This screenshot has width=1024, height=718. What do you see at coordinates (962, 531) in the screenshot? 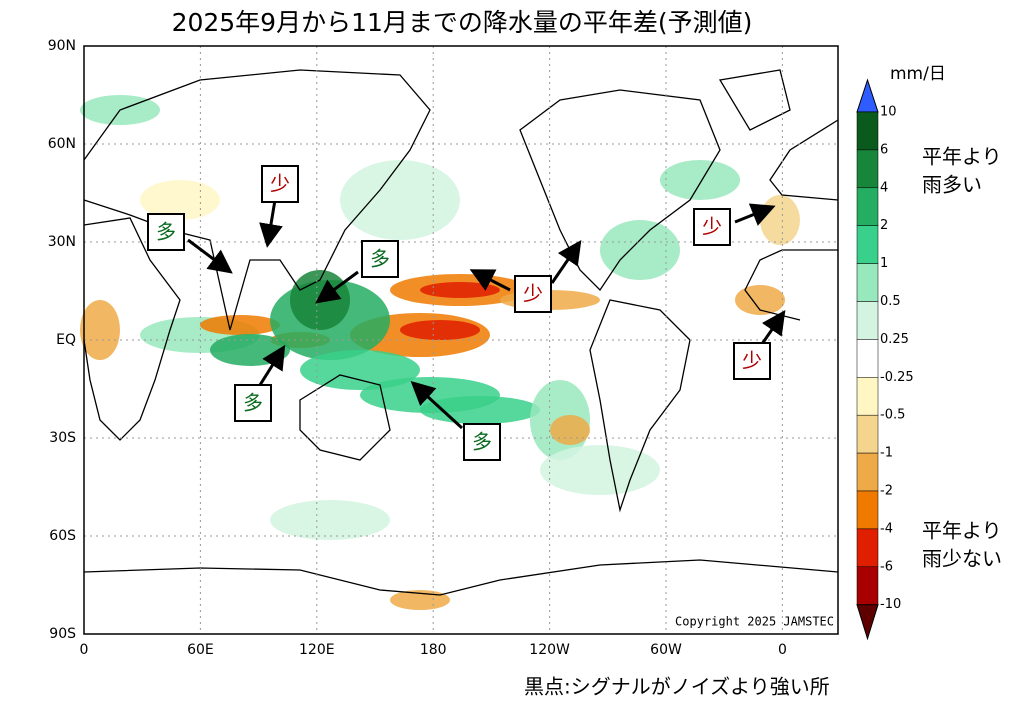
I see `legend-dry: 平年より` at bounding box center [962, 531].